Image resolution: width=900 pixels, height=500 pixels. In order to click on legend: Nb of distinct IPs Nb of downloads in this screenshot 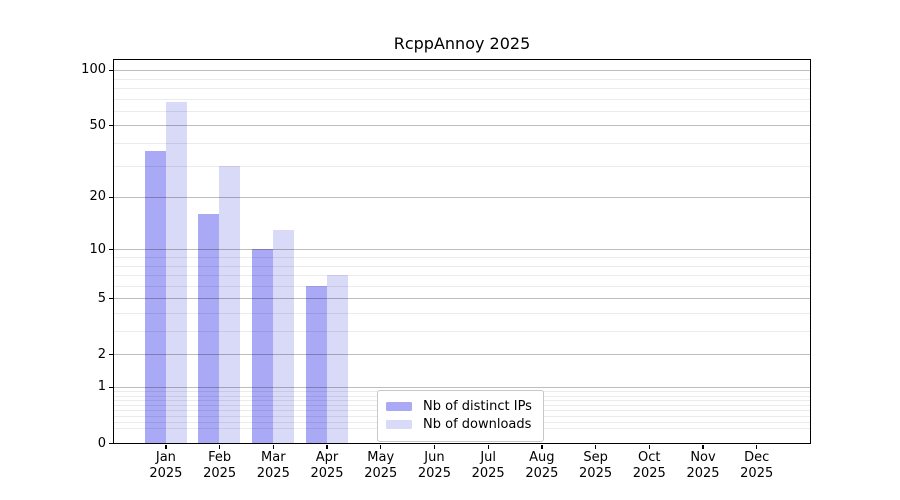, I will do `click(460, 416)`.